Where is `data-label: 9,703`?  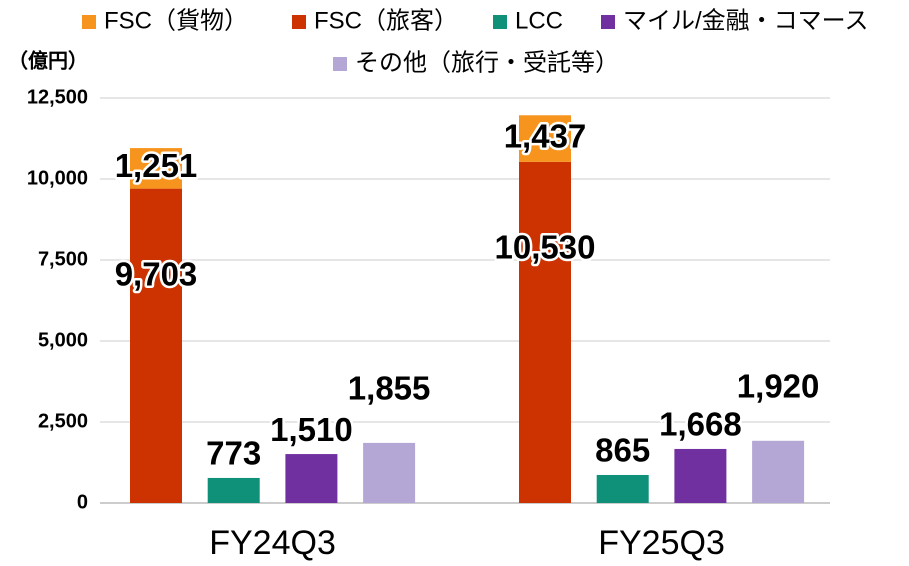
data-label: 9,703 is located at coordinates (156, 273).